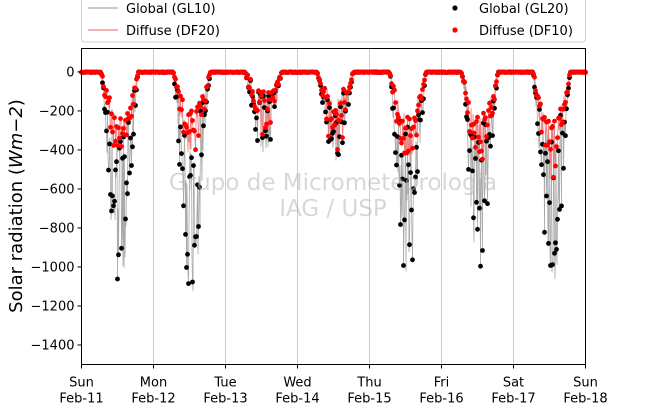 This screenshot has height=409, width=650. Describe the element at coordinates (81, 399) in the screenshot. I see `x-tick-label-date-0: Feb-11` at that location.